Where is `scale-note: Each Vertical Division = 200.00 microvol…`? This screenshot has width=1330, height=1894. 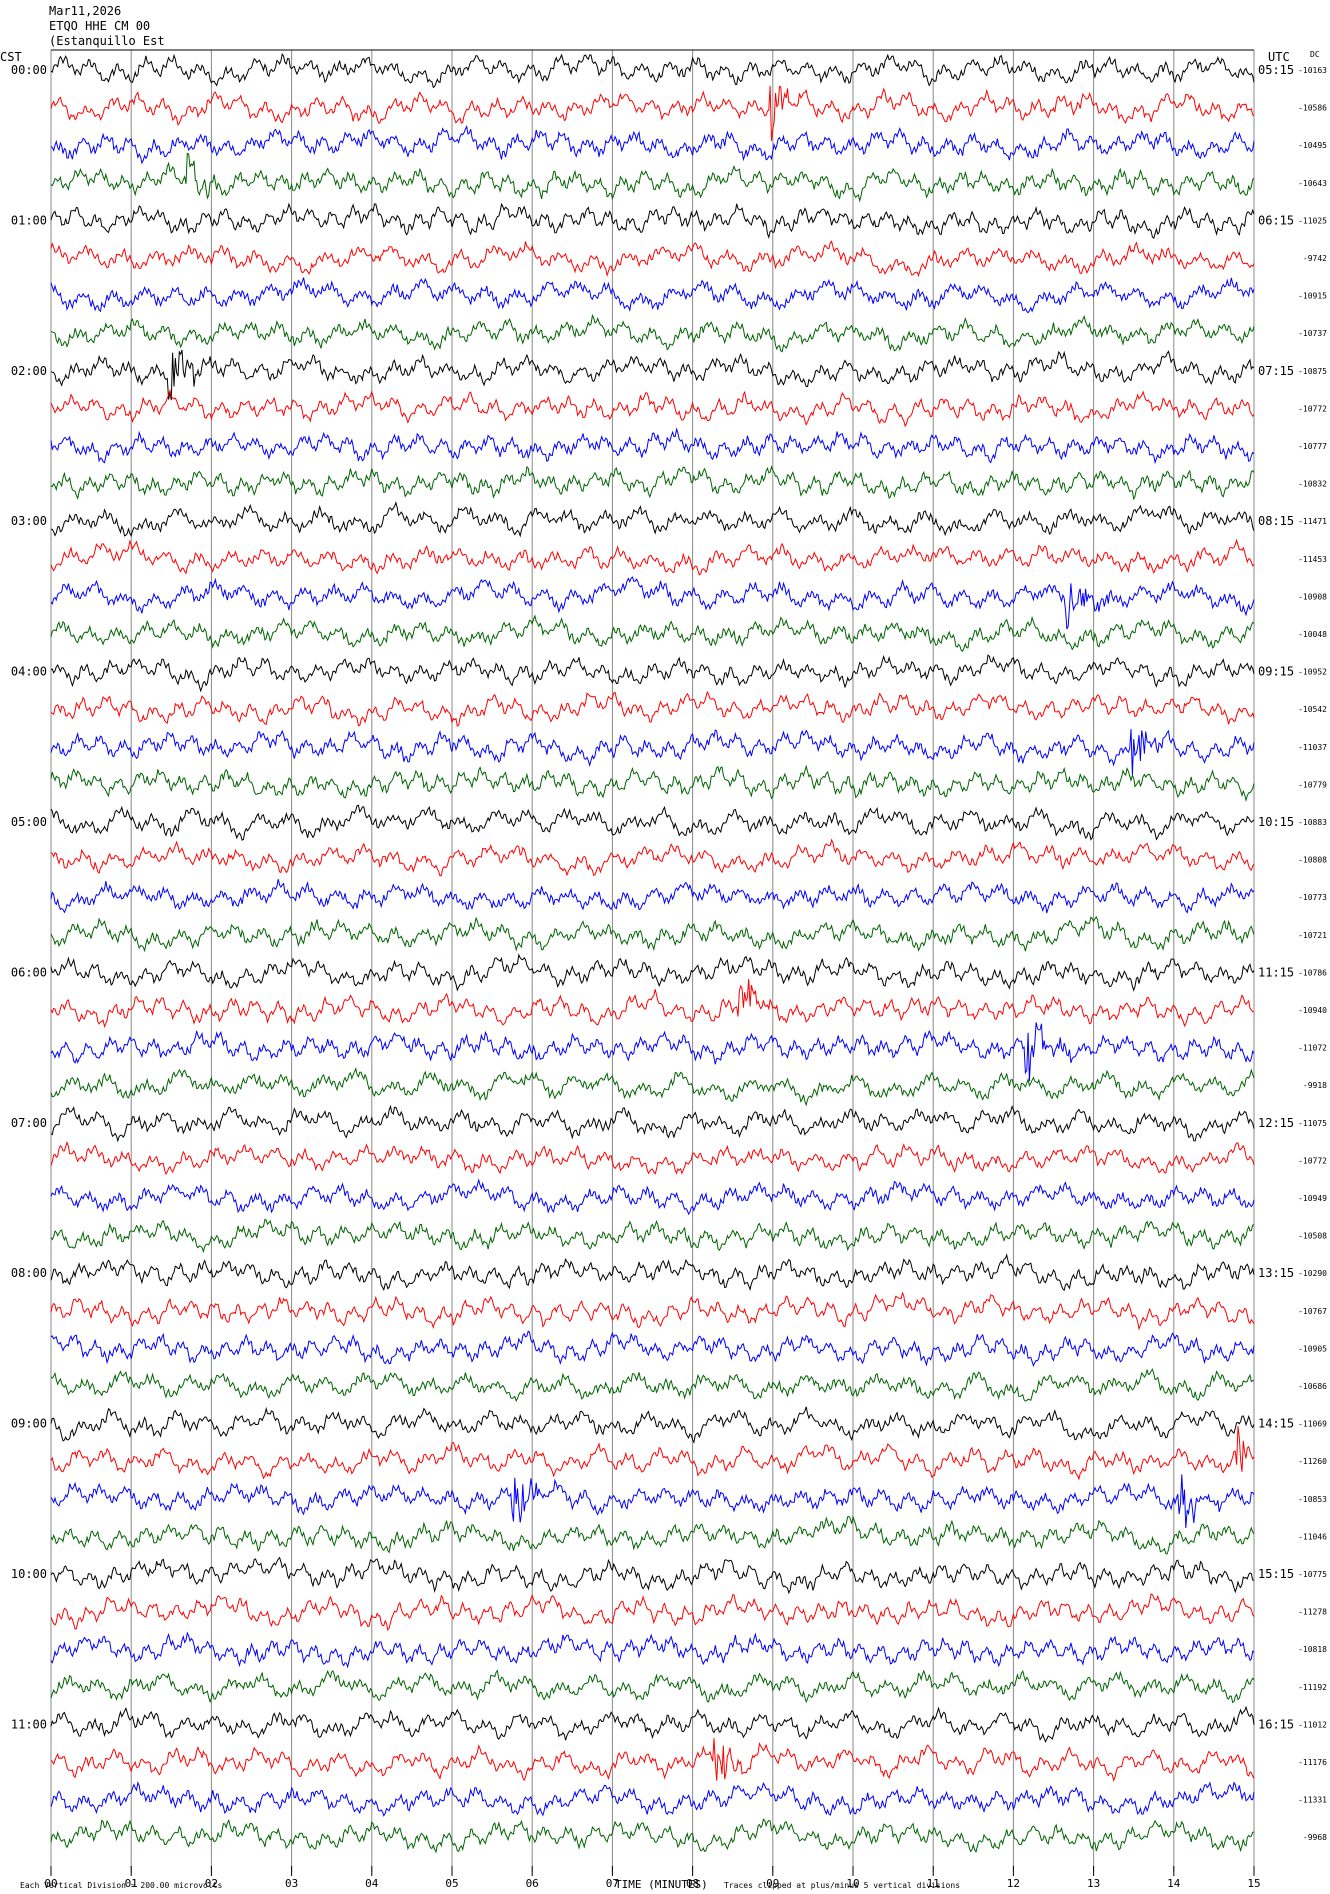 scale-note: Each Vertical Division = 200.00 microvol… is located at coordinates (121, 1885).